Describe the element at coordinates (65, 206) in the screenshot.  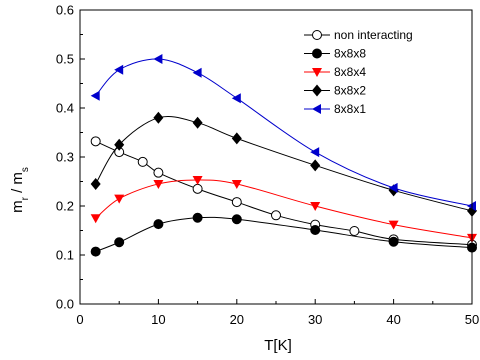
I see `y-tick-label: 0.2` at that location.